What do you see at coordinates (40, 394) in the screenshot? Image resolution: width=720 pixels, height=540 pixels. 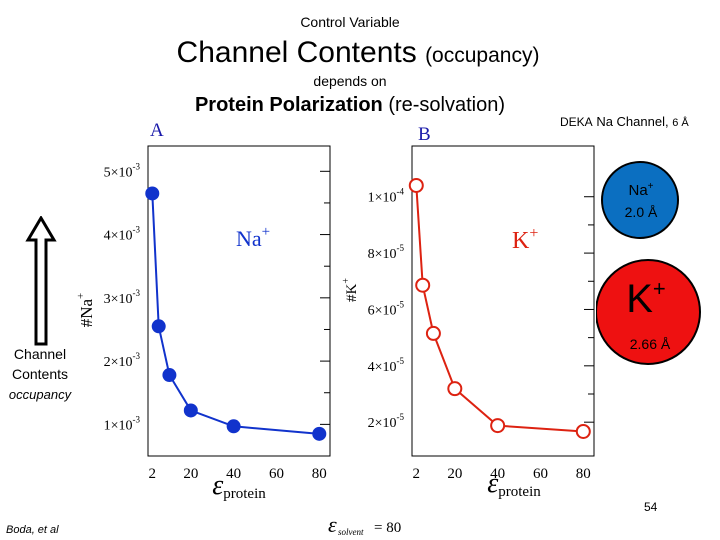 I see `channel-contents-line3: occupancy` at bounding box center [40, 394].